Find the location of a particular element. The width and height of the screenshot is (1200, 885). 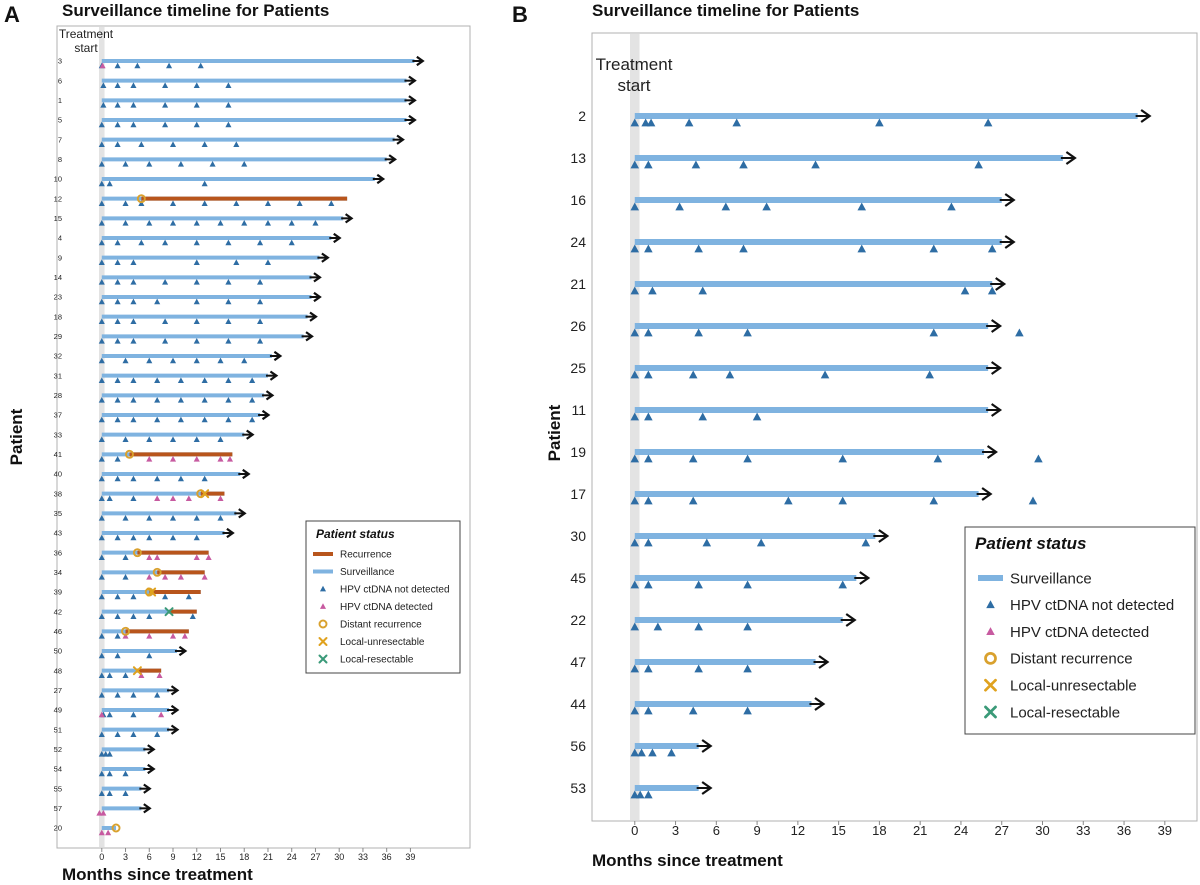

patient-row: 12 is located at coordinates (201, 200).